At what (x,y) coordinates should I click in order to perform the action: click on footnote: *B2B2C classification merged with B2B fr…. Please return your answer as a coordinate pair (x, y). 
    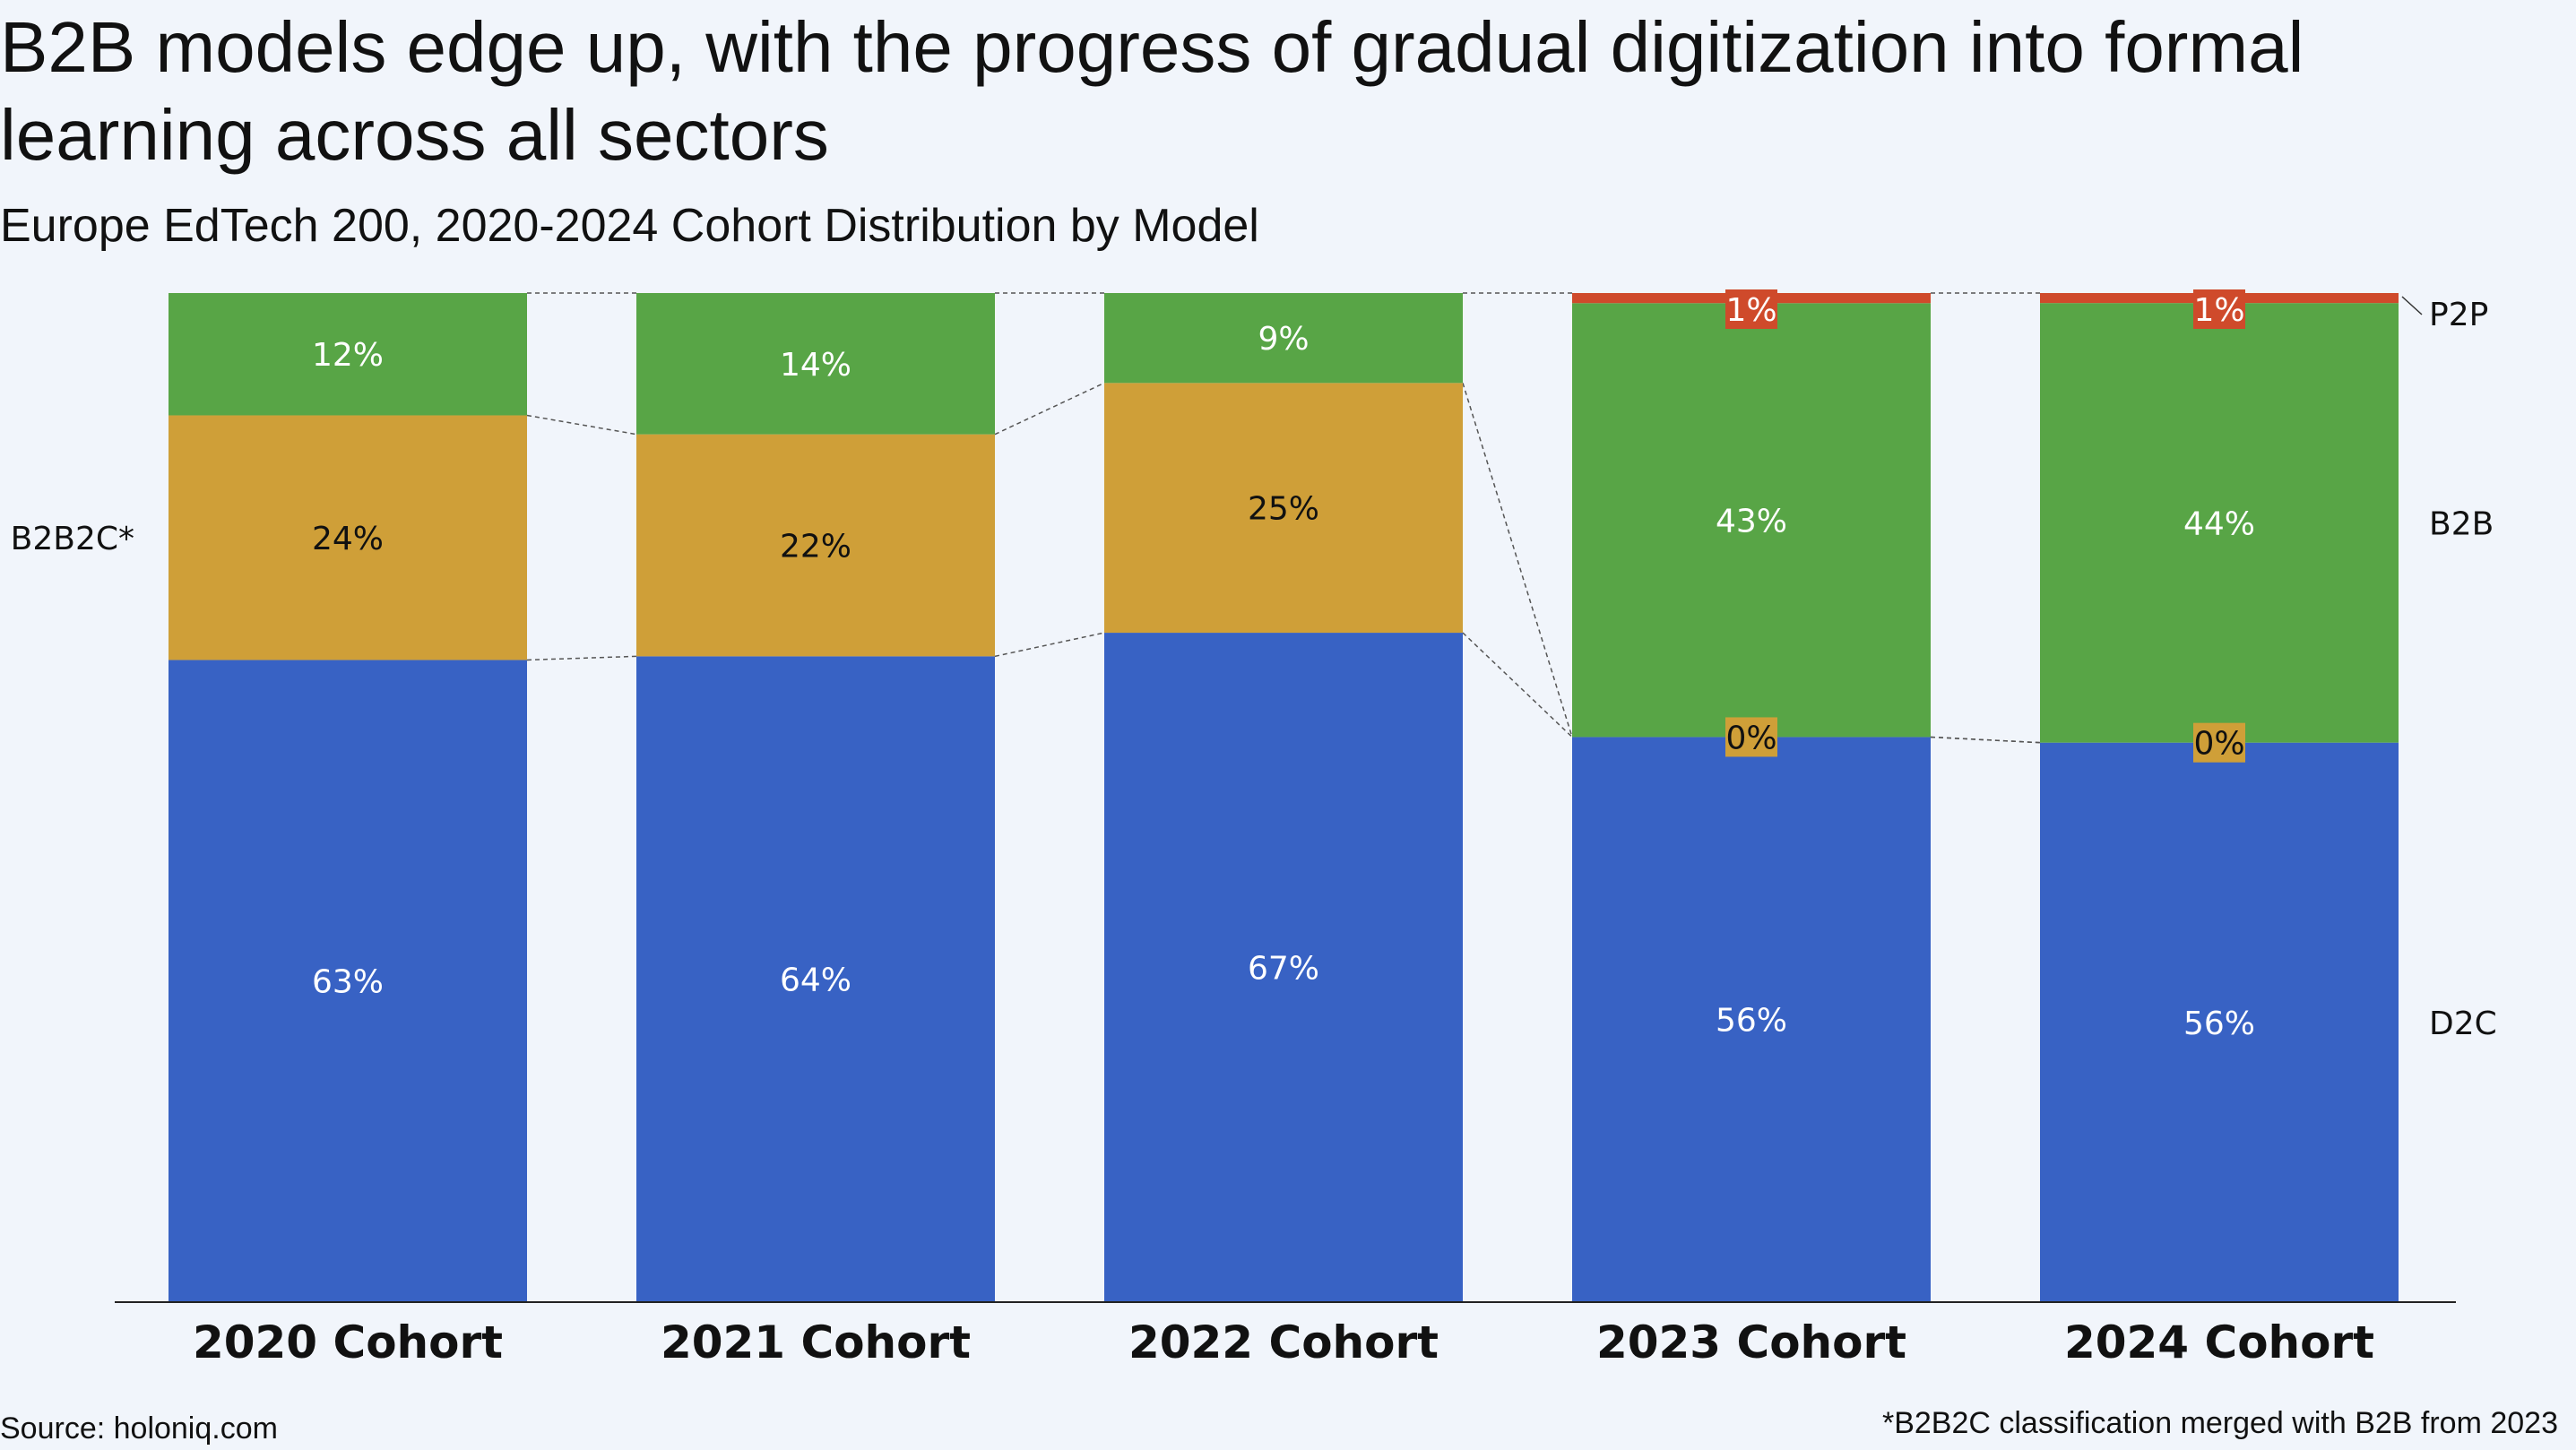
    Looking at the image, I should click on (2219, 1423).